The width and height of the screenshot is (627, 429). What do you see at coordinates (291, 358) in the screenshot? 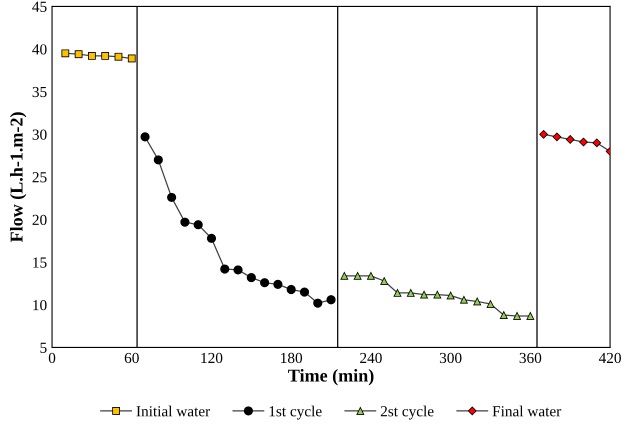
I see `x-tick-label: 180` at bounding box center [291, 358].